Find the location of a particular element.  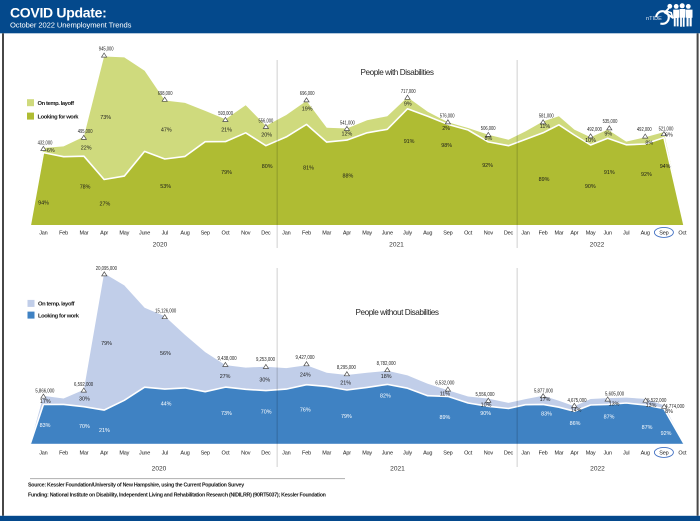

svg-text: People without Disabilities is located at coordinates (397, 312).